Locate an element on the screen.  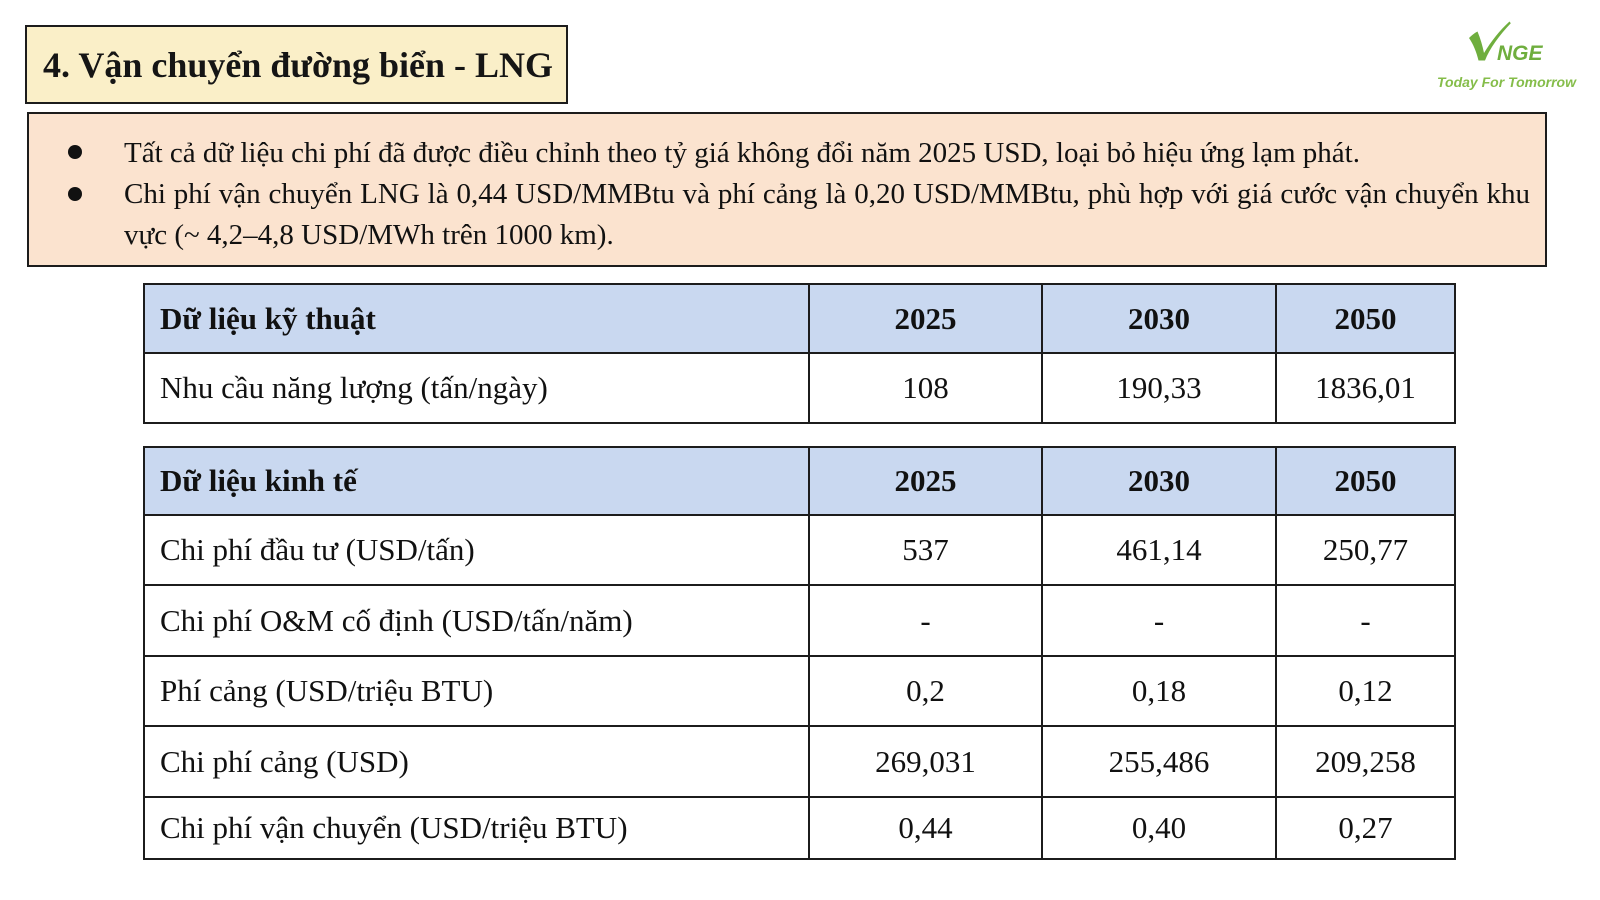
svg-text: NGE is located at coordinates (1520, 53).